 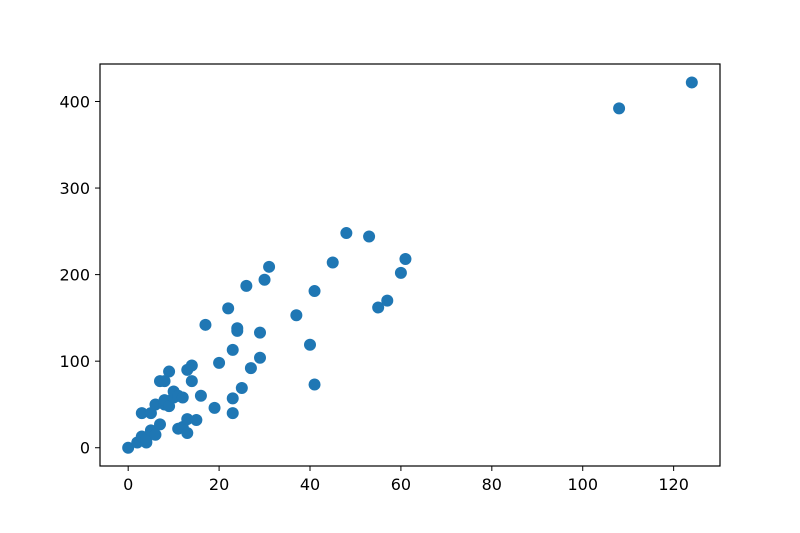 What do you see at coordinates (74, 361) in the screenshot?
I see `y-tick-label: 100` at bounding box center [74, 361].